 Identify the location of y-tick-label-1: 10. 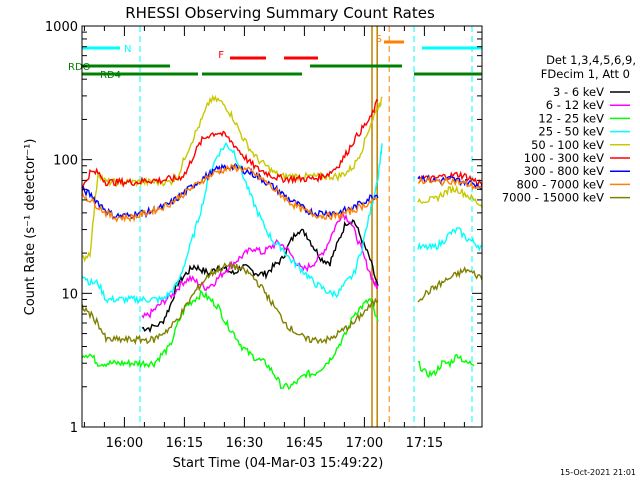
(69, 294).